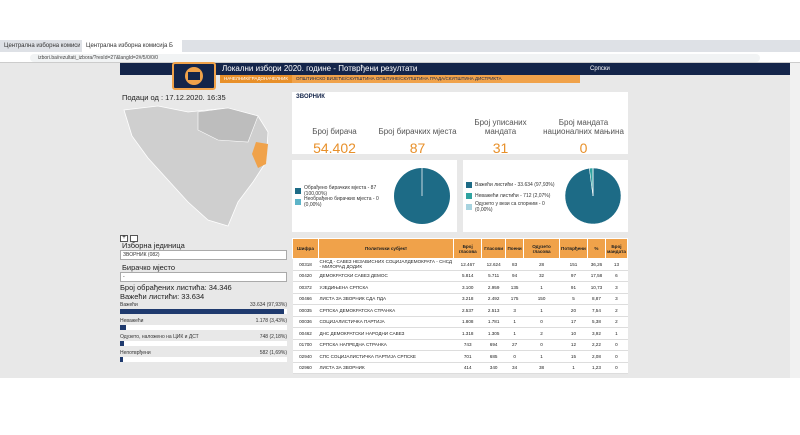 The height and width of the screenshot is (435, 800). Describe the element at coordinates (134, 238) in the screenshot. I see `zoom-out` at that location.